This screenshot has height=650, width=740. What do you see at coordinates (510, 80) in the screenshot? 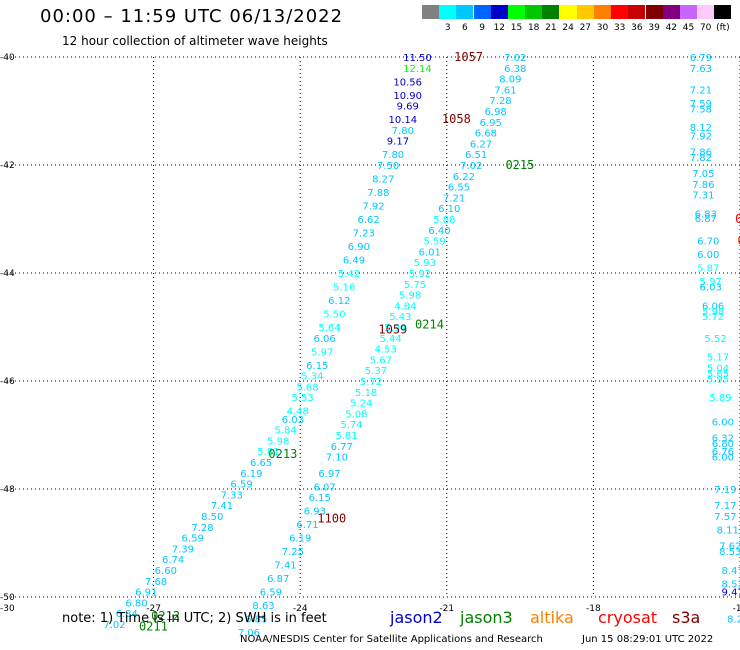
I see `wave-height-label: 8.09` at bounding box center [510, 80].